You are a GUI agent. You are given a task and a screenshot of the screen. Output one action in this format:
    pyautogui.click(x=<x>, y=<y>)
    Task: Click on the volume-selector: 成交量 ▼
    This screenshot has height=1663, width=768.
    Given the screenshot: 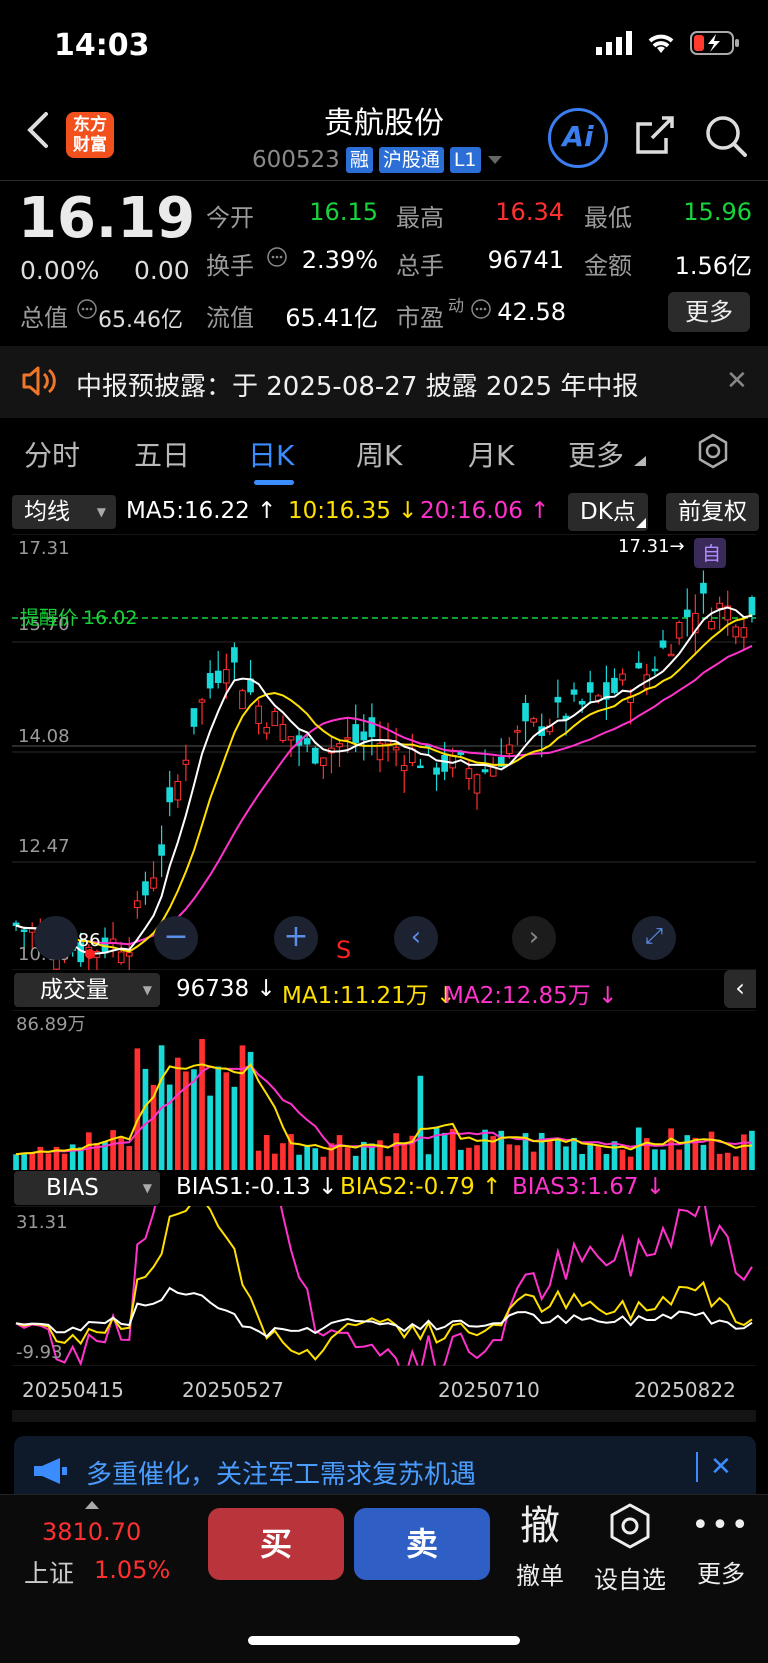 What is the action you would take?
    pyautogui.click(x=87, y=990)
    